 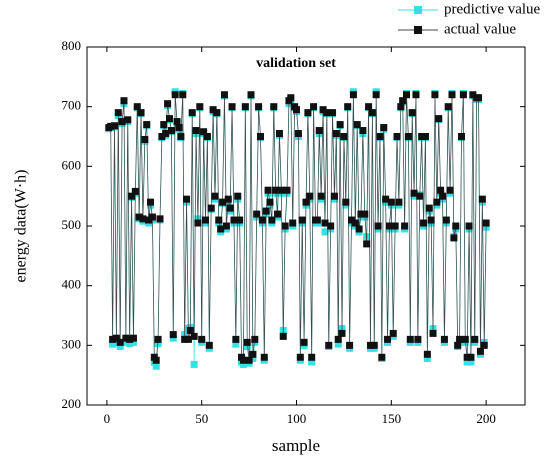 I want to click on y-tick-label: 600, so click(x=72, y=164).